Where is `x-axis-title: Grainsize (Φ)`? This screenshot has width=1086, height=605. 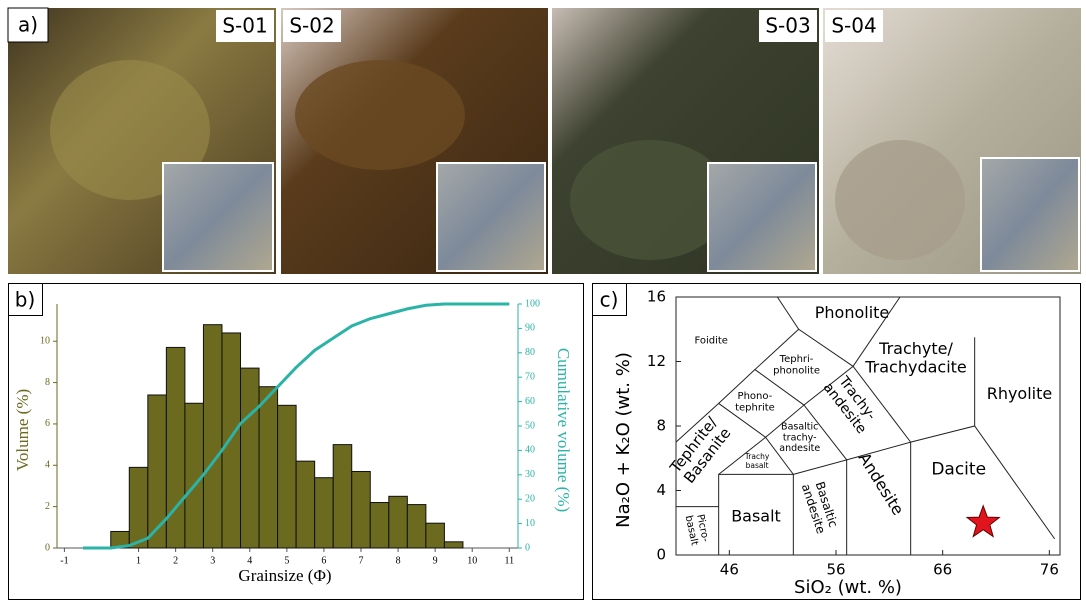
x-axis-title: Grainsize (Φ) is located at coordinates (284, 575).